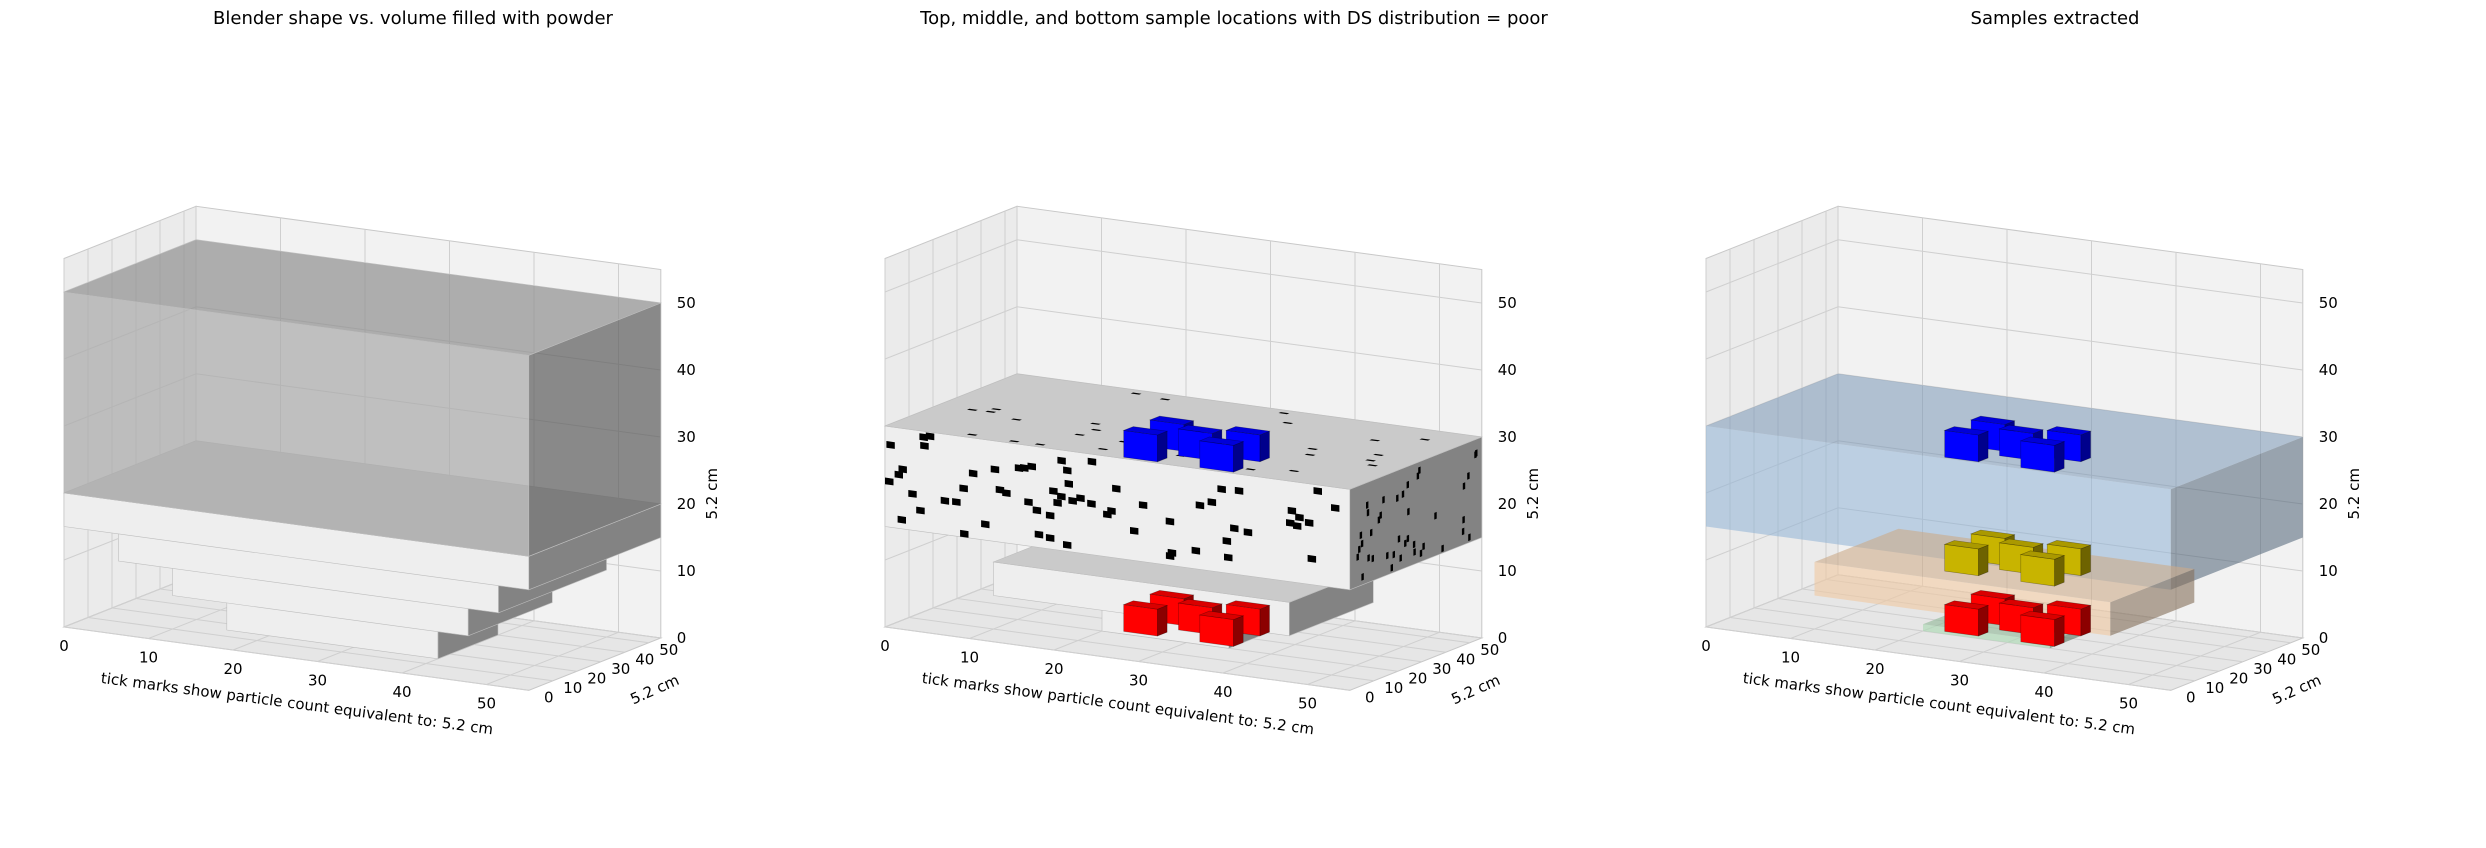 The width and height of the screenshot is (2486, 848). I want to click on z-axis-label: 5.2 cm, so click(712, 493).